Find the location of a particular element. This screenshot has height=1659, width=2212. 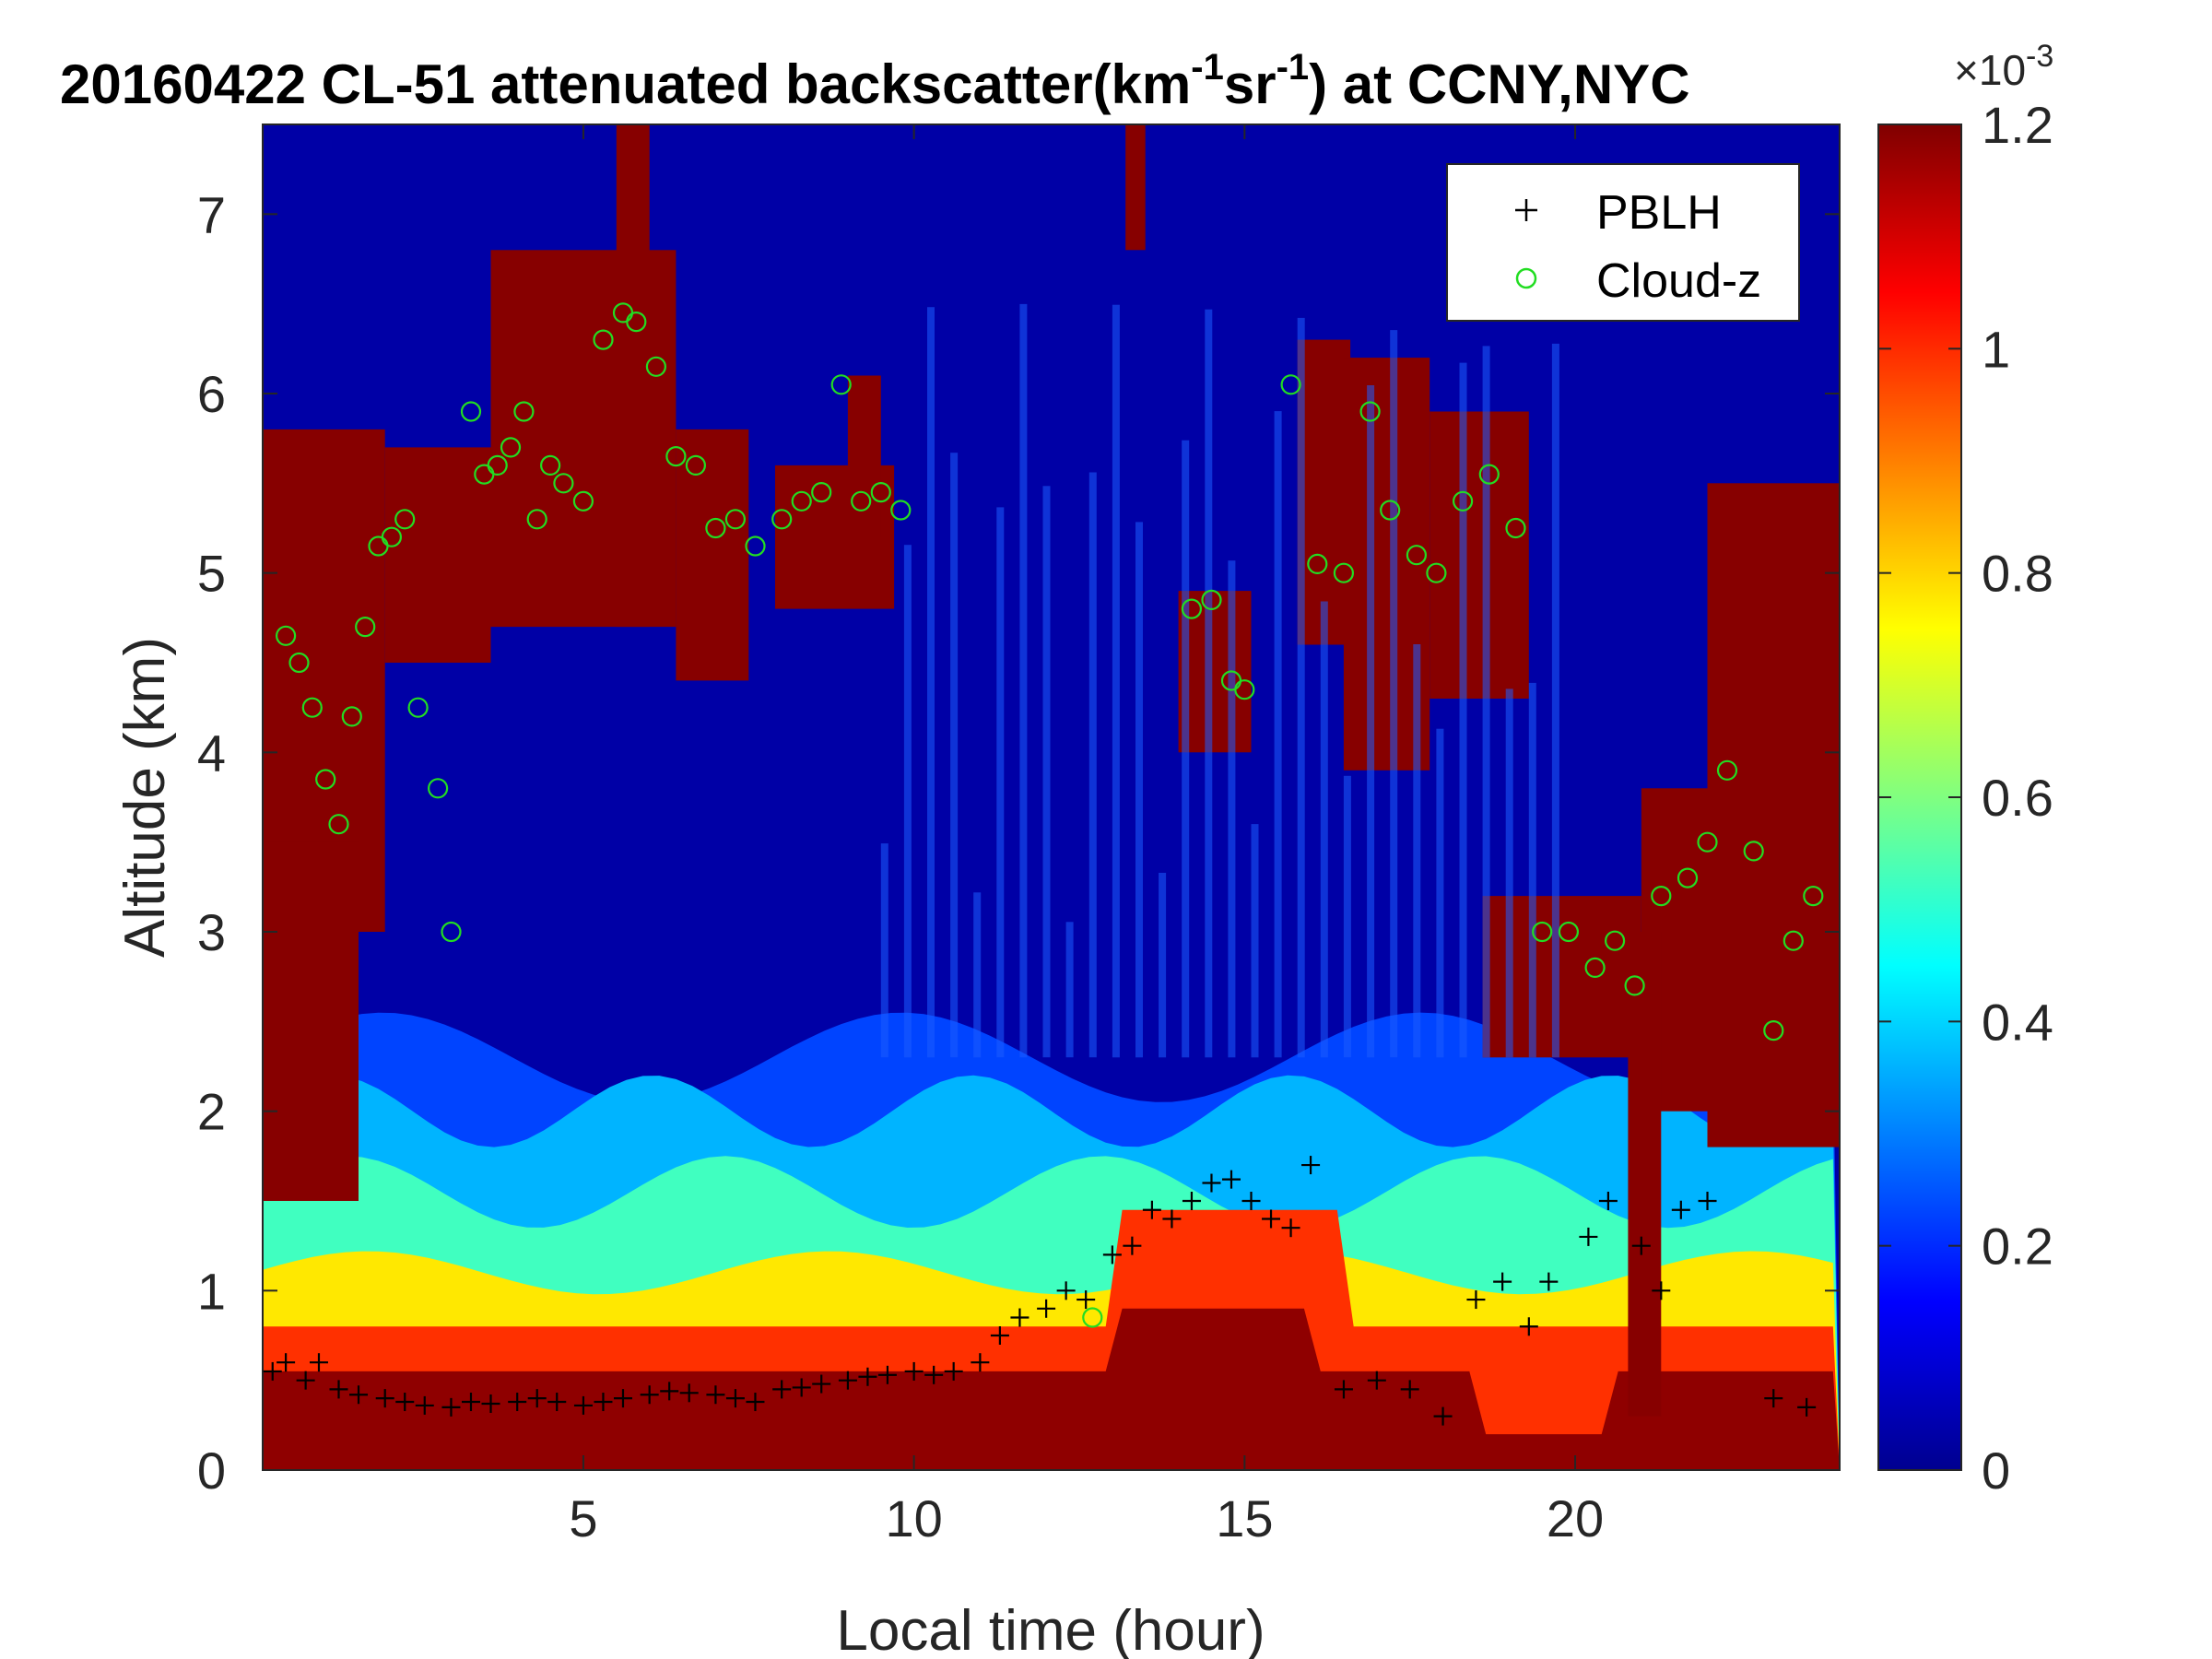

colorbar-tick-label: 0.8 is located at coordinates (2017, 574).